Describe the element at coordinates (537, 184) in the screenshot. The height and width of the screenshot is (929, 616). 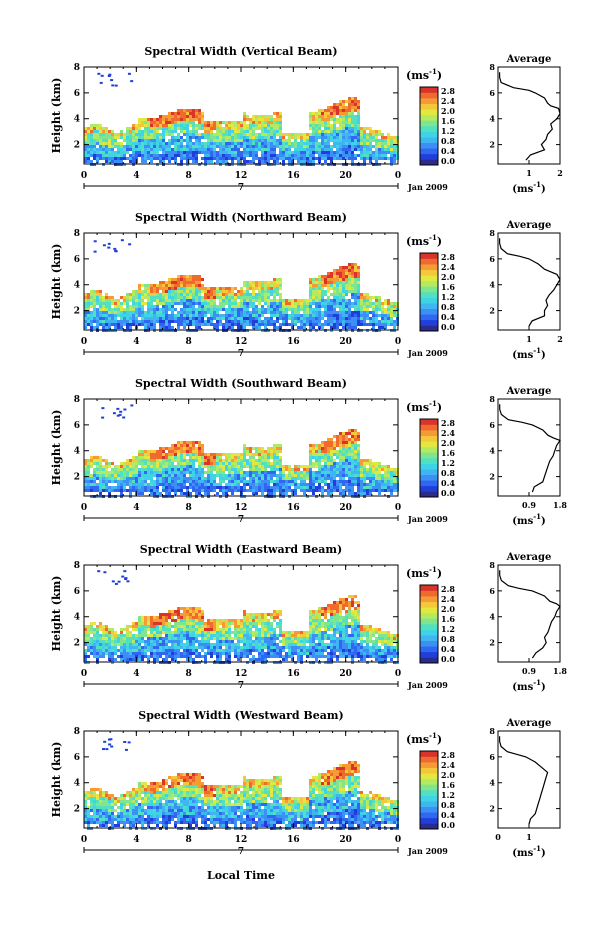
I see `profile-unit-exp: -1` at that location.